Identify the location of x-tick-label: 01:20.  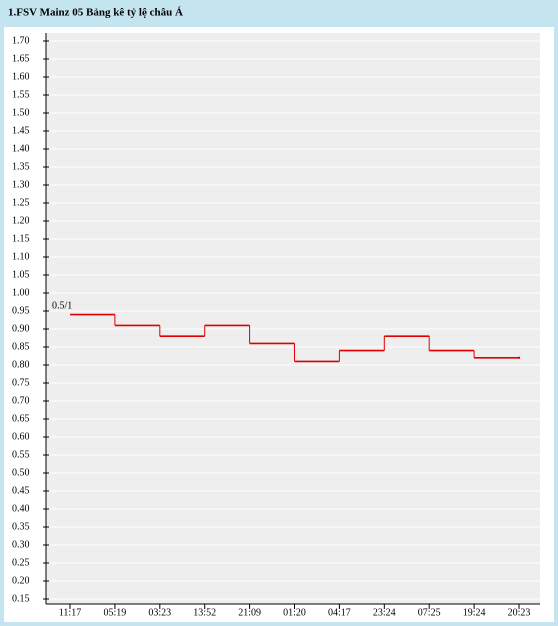
(294, 612).